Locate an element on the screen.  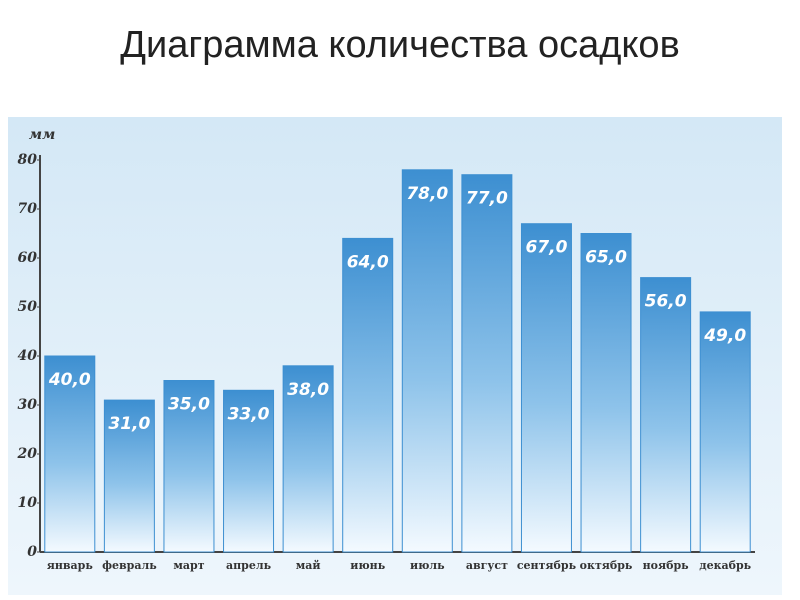
value-label: 67,0 is located at coordinates (546, 248).